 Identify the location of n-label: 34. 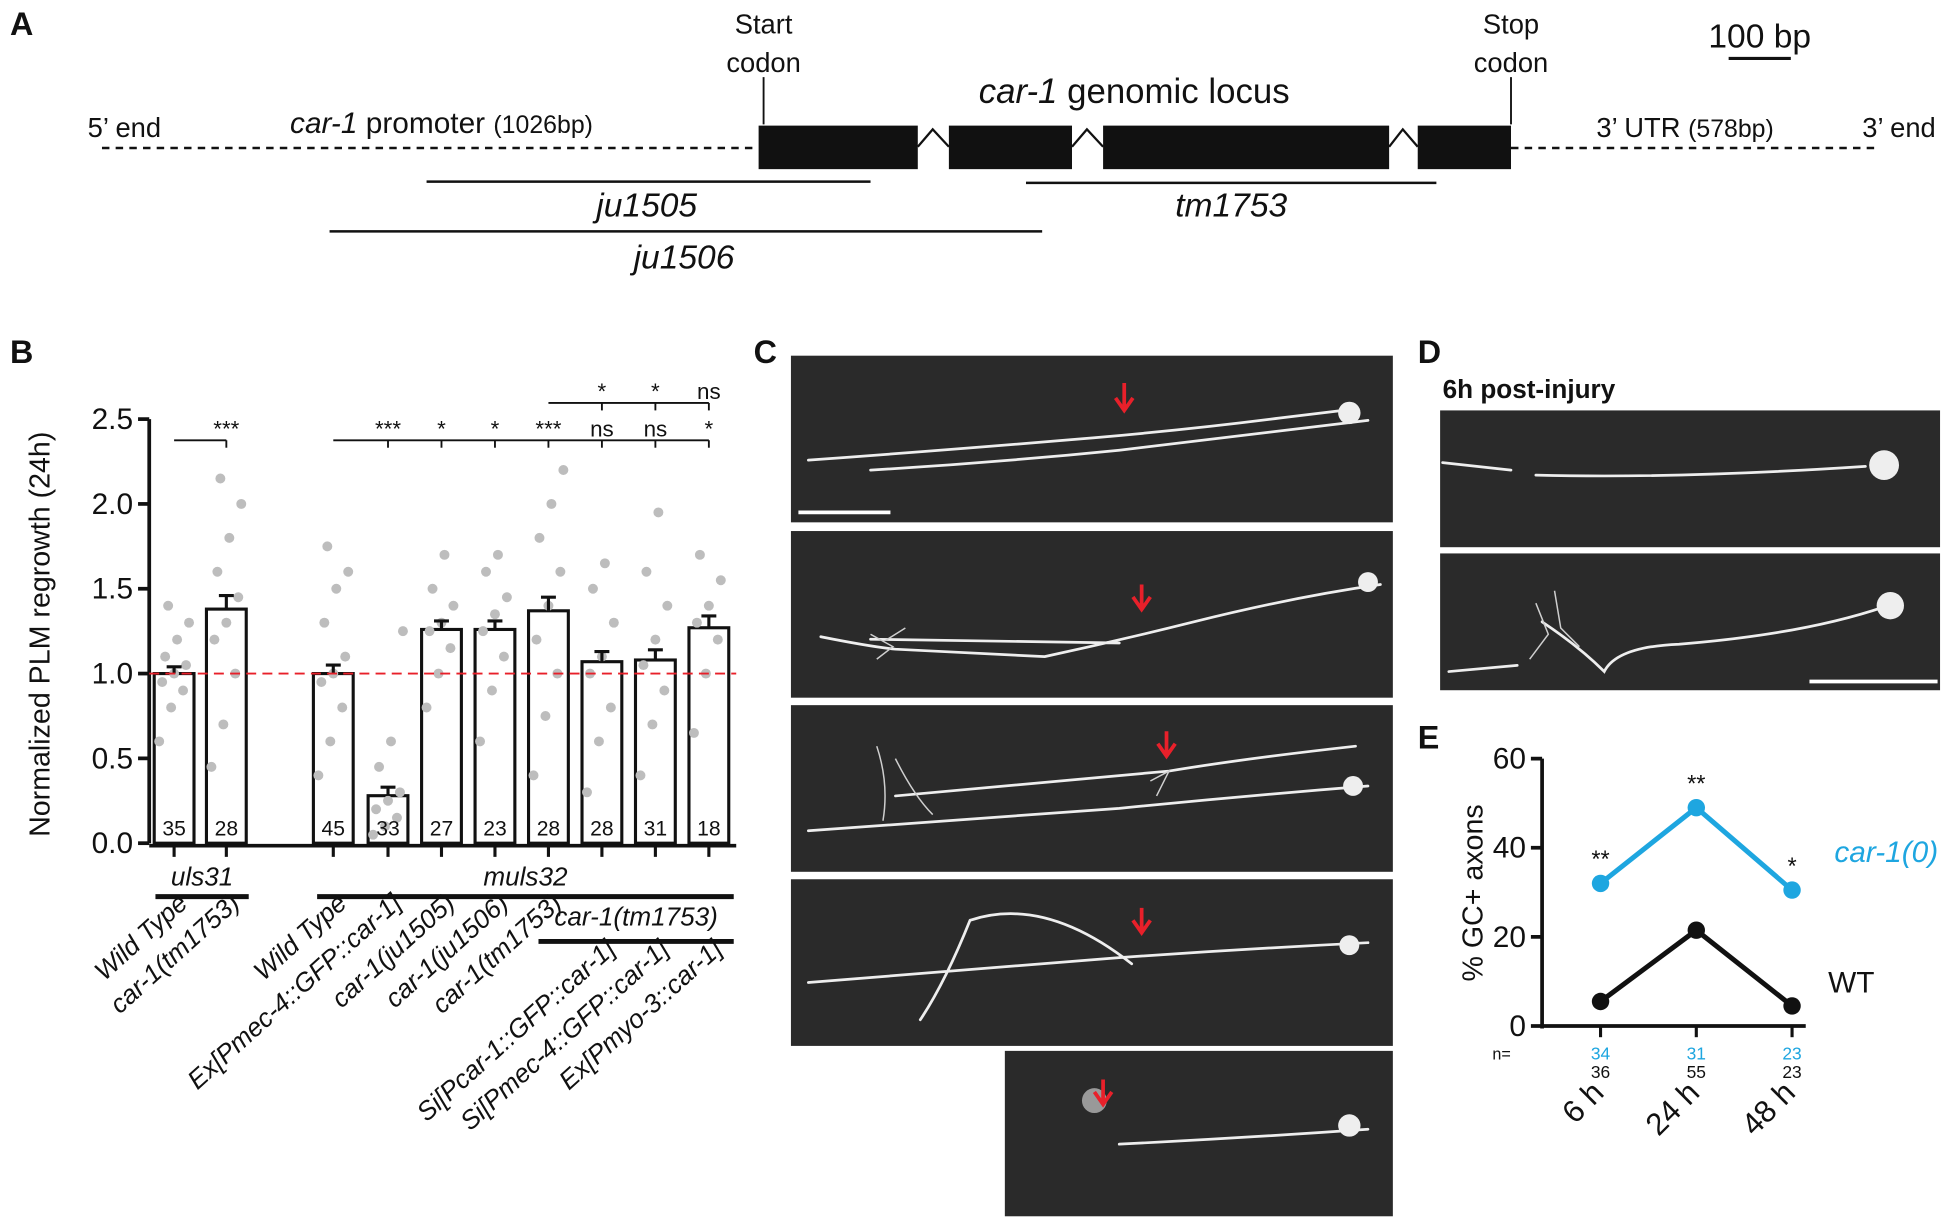
(1601, 1054).